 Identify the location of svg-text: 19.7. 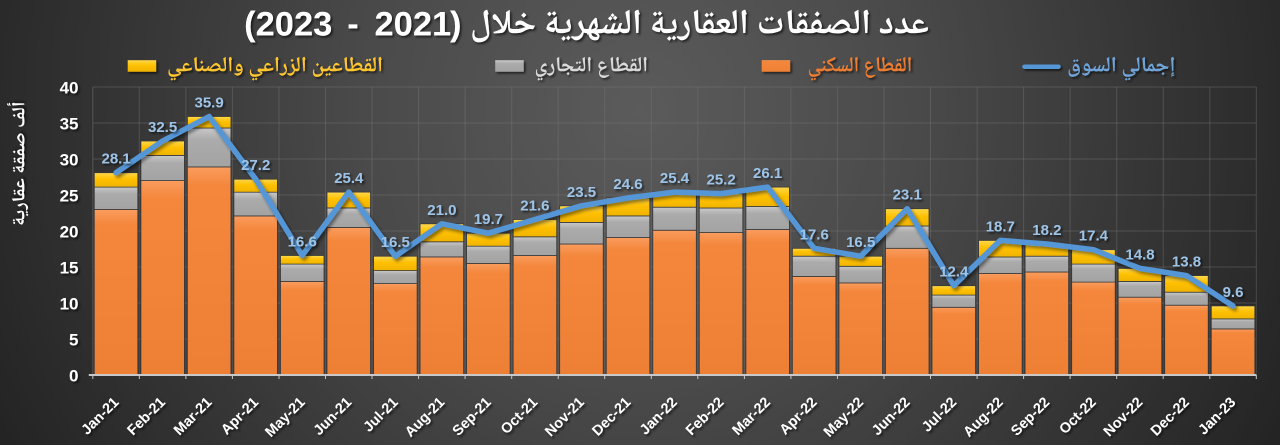
(488, 219).